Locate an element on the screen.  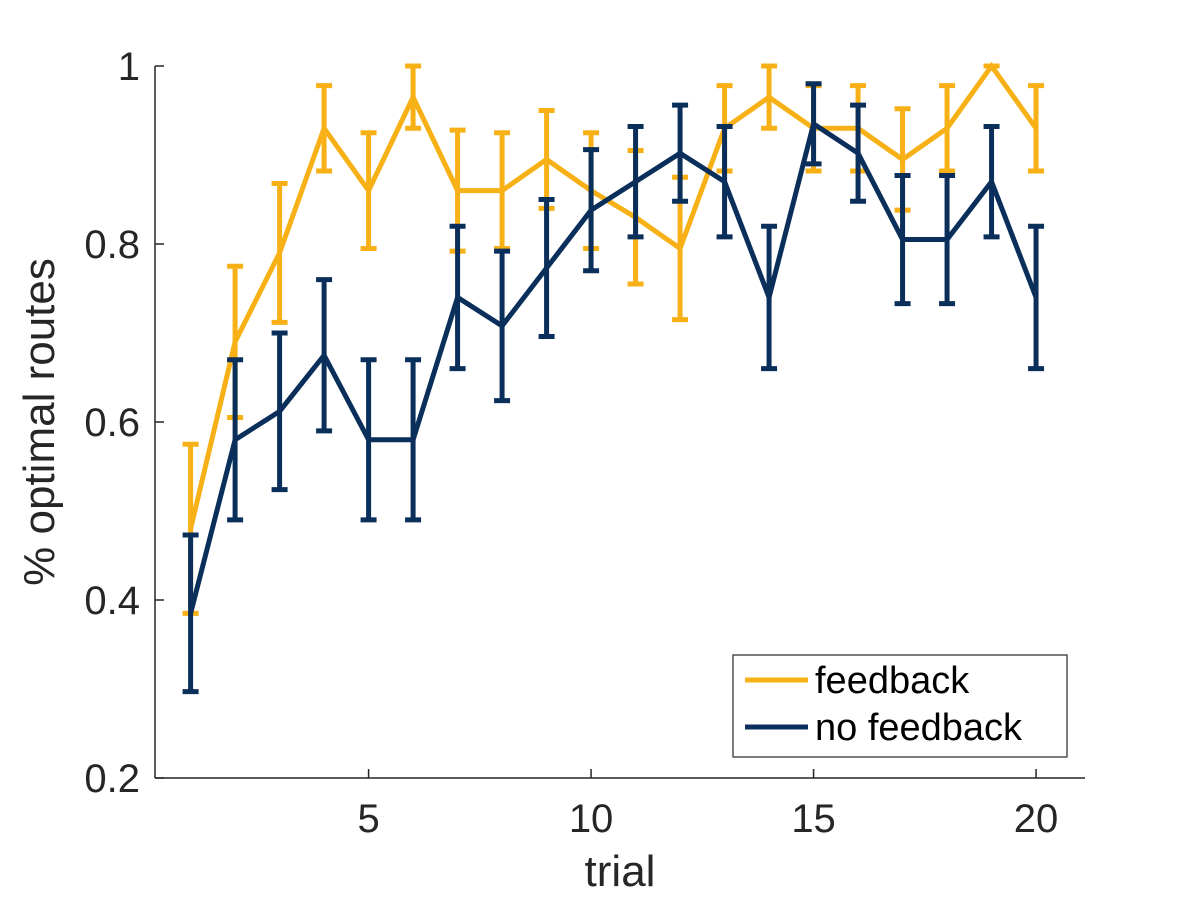
legend-box is located at coordinates (900, 706).